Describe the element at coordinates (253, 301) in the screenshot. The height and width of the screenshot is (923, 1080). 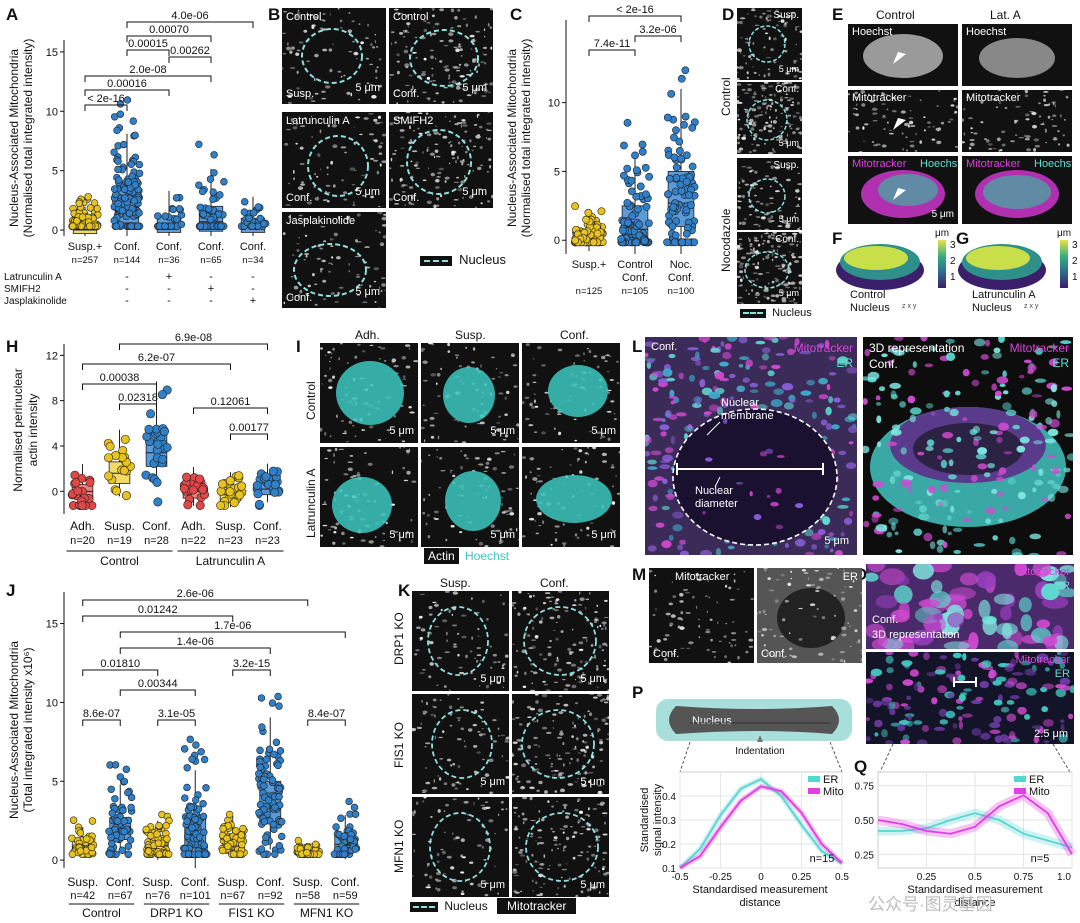
I see `treatment-mark: +` at that location.